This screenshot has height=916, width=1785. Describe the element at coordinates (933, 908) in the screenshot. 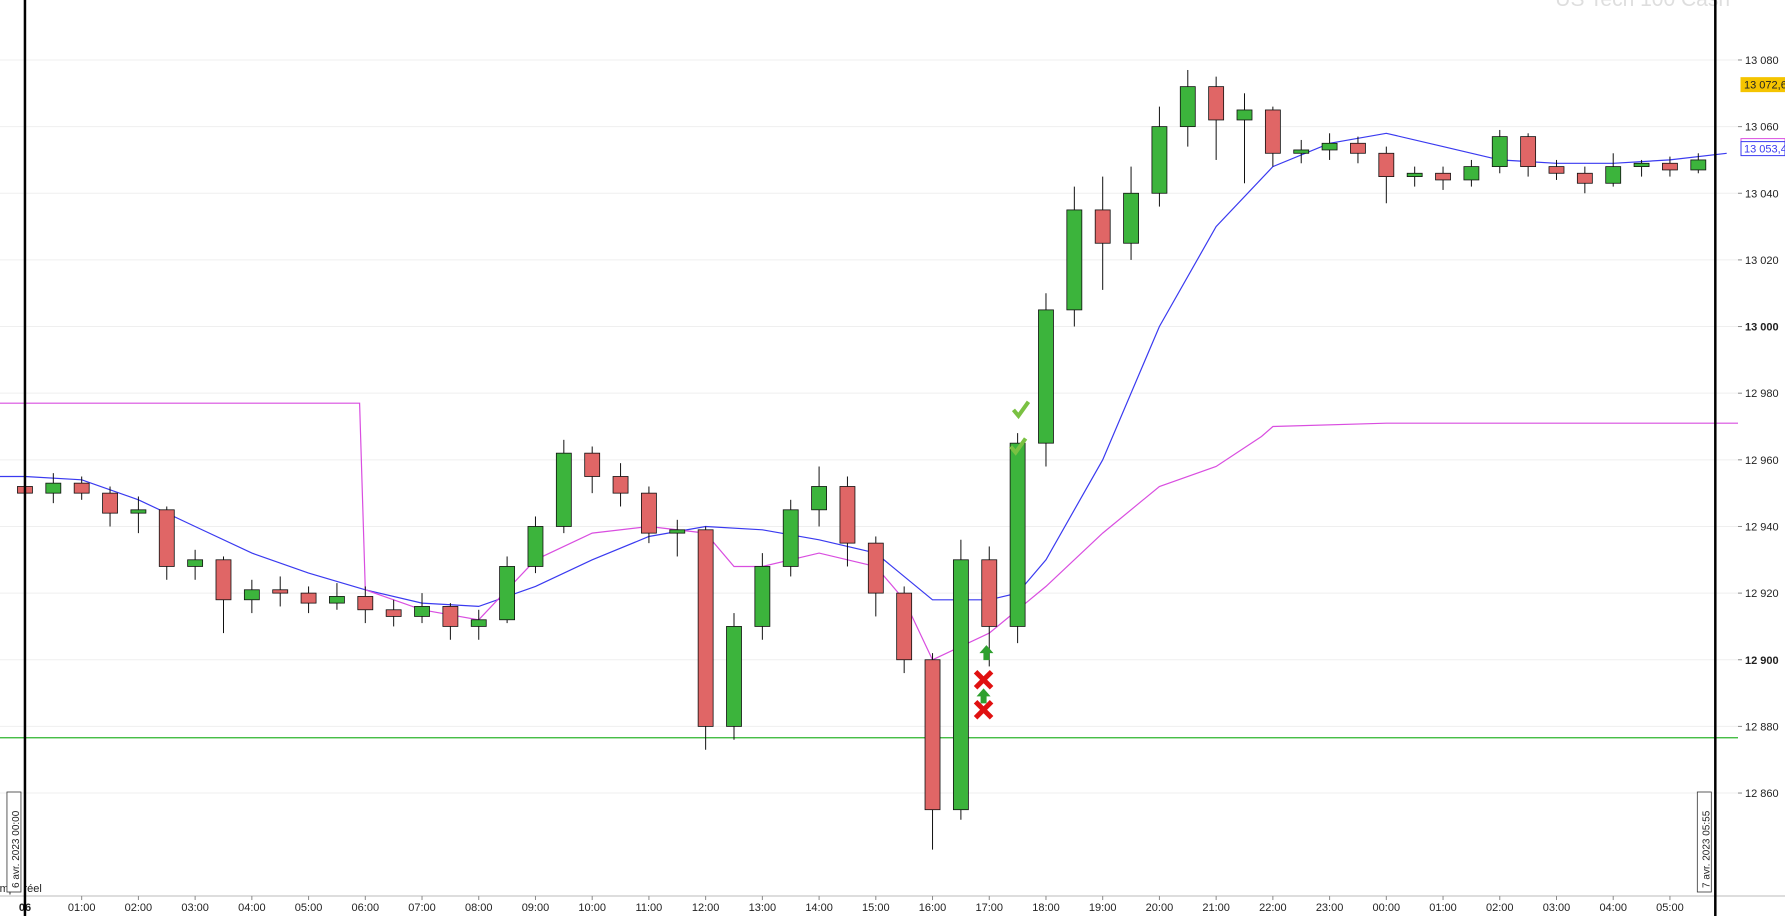

I see `x-tick-label: 16:00` at that location.